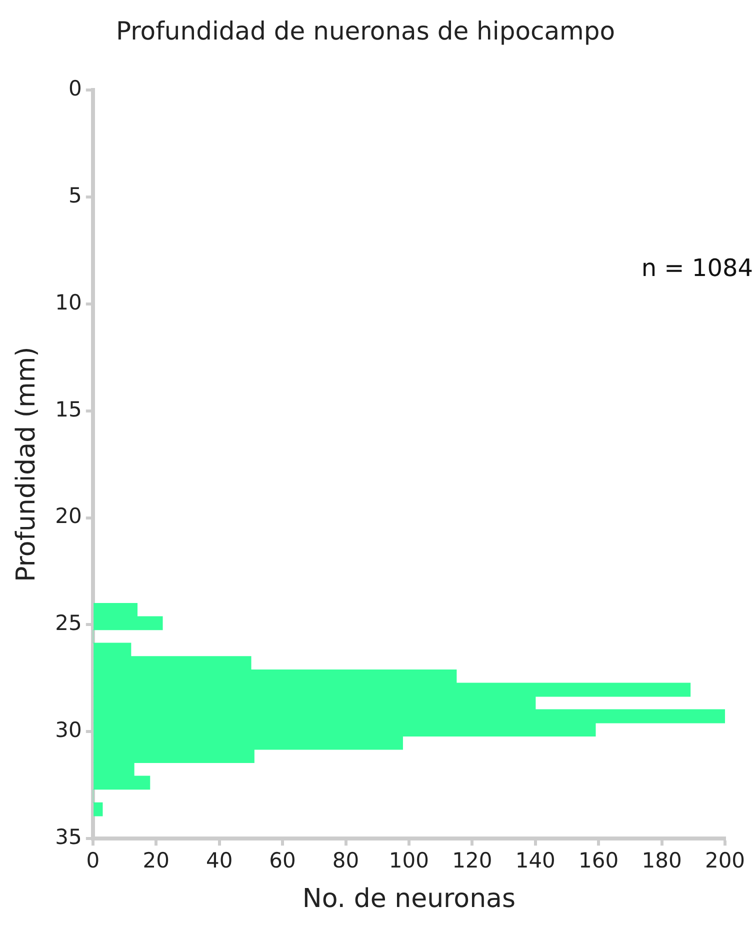 The width and height of the screenshot is (753, 934). Describe the element at coordinates (68, 623) in the screenshot. I see `y-tick-label: 25` at that location.